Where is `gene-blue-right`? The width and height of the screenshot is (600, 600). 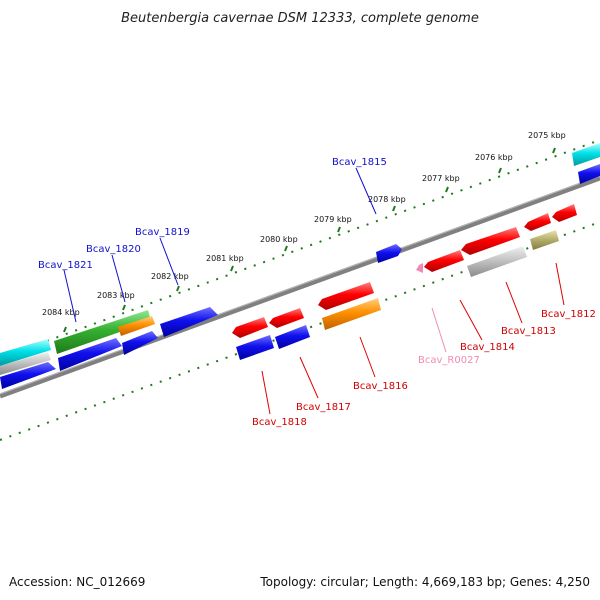 gene-blue-right is located at coordinates (589, 174).